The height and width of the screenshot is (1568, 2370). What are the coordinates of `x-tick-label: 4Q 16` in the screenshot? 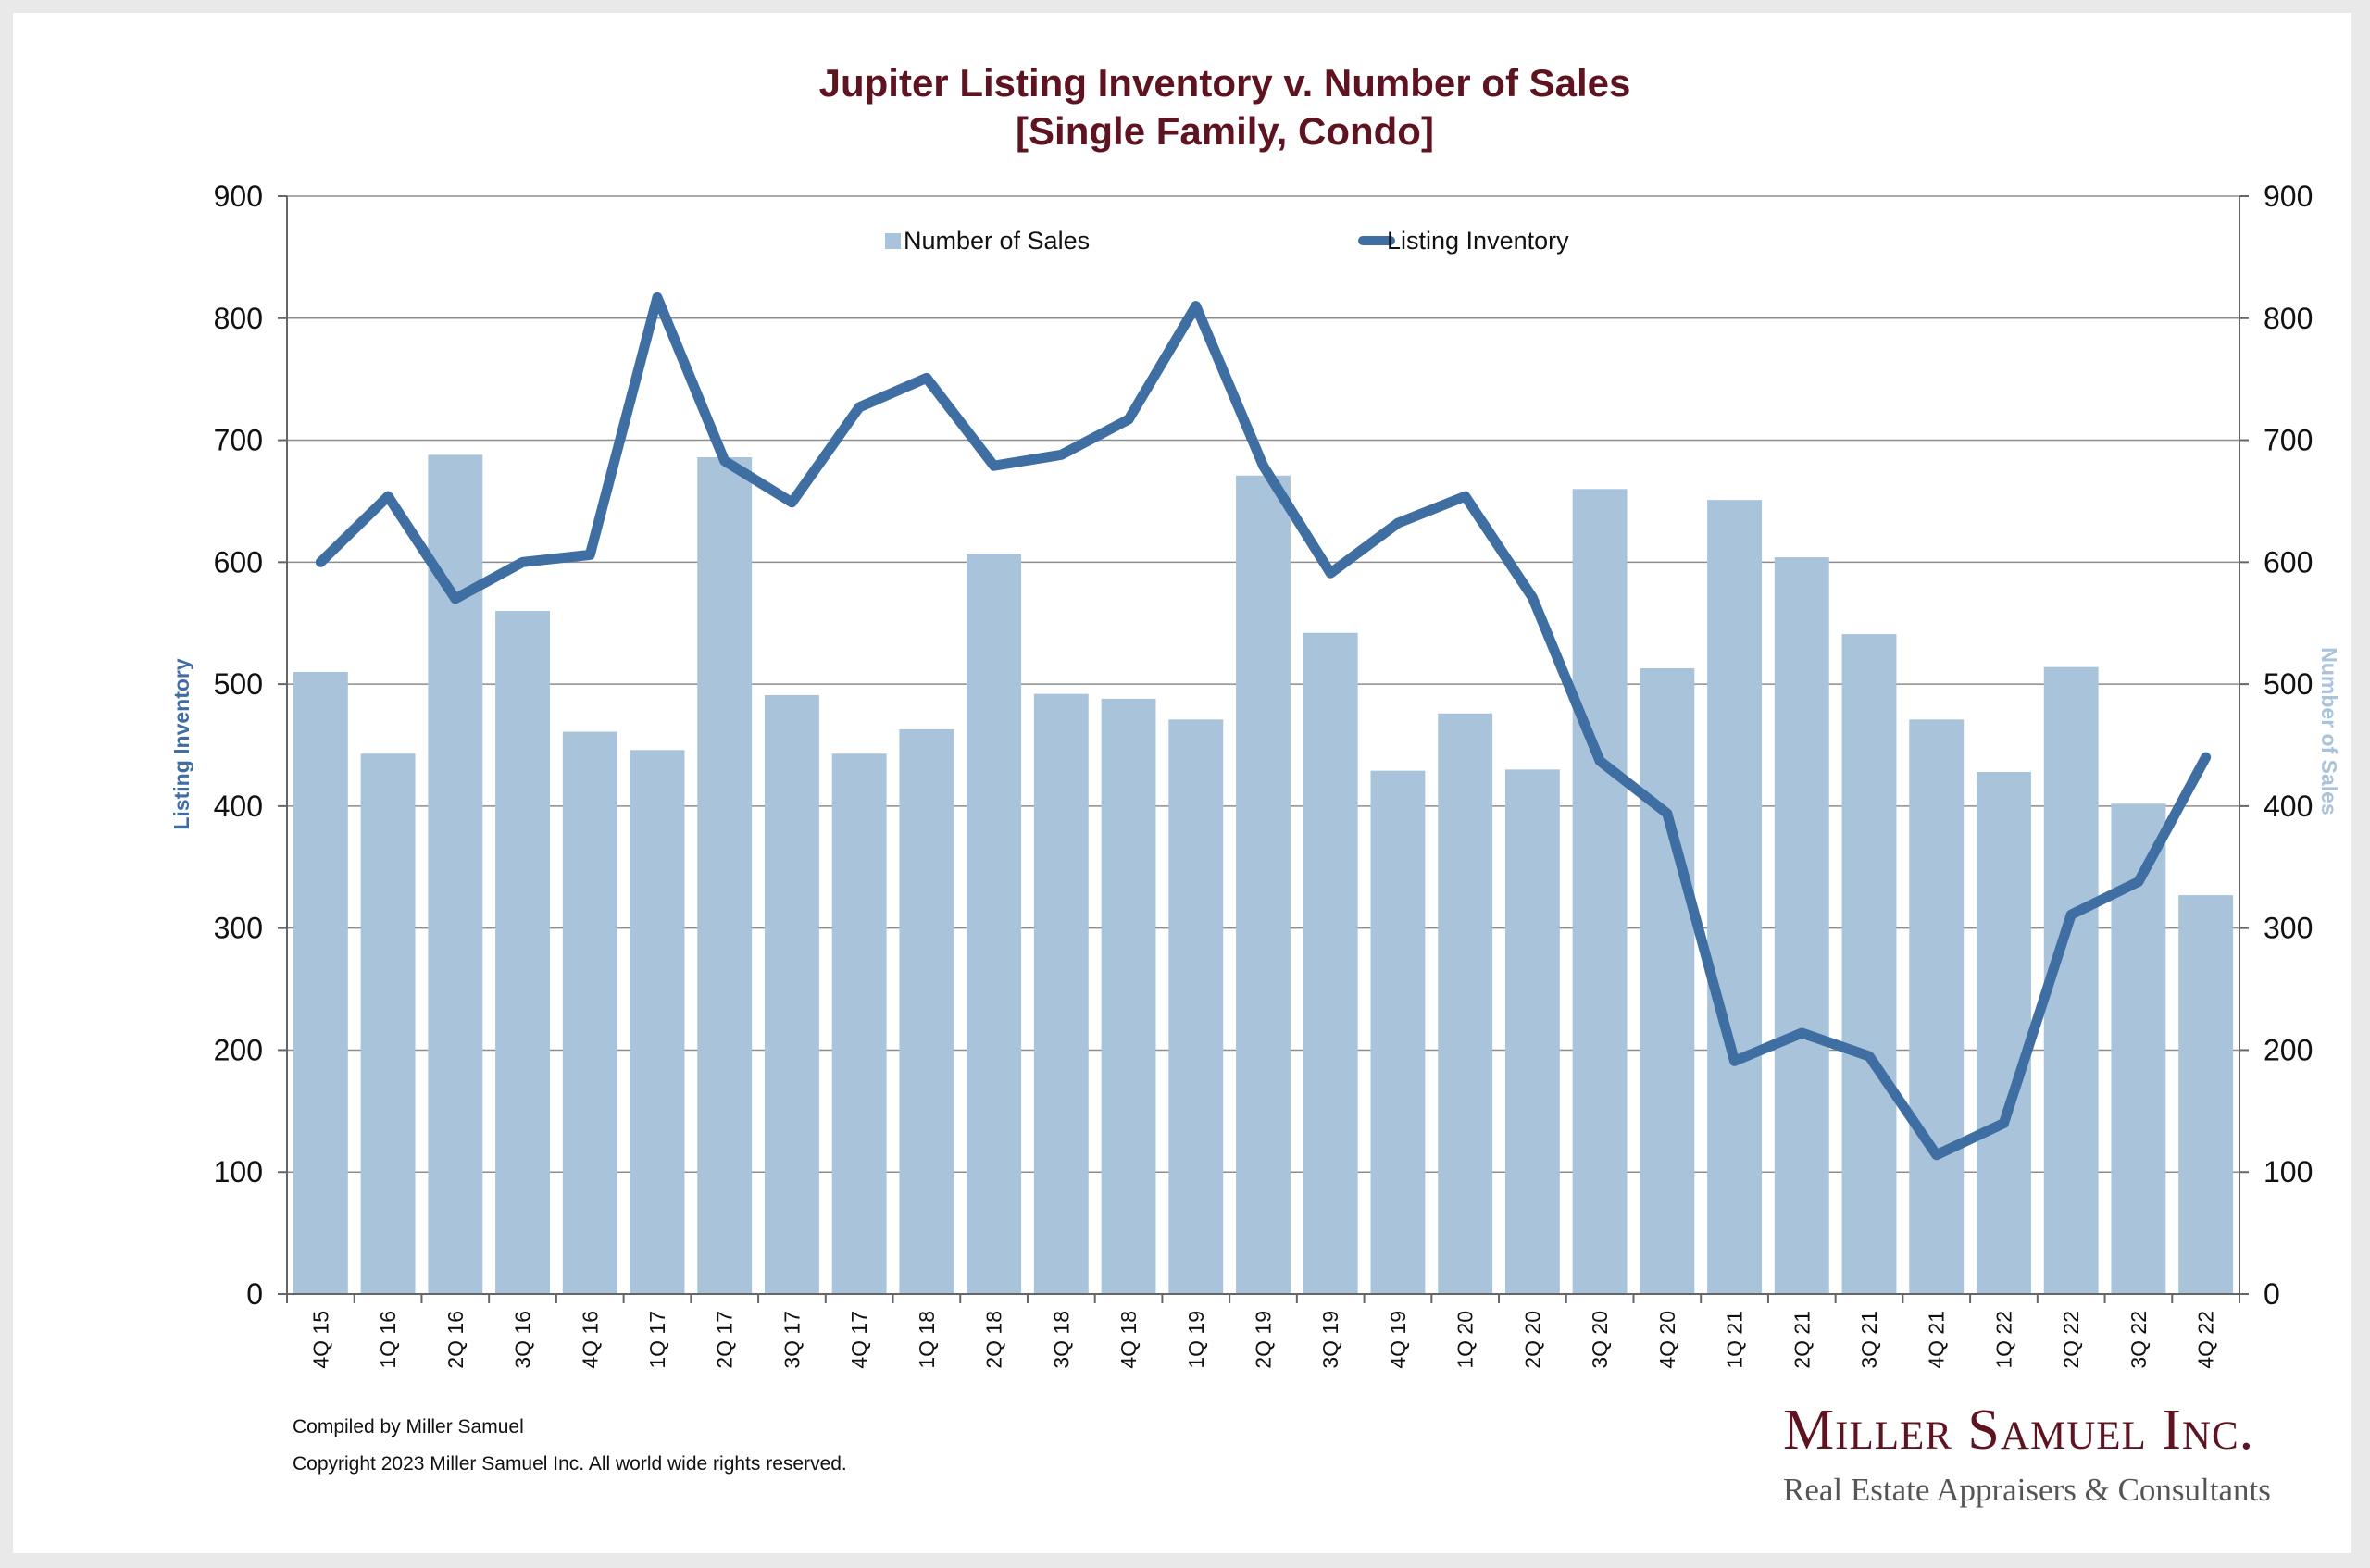 It's located at (590, 1340).